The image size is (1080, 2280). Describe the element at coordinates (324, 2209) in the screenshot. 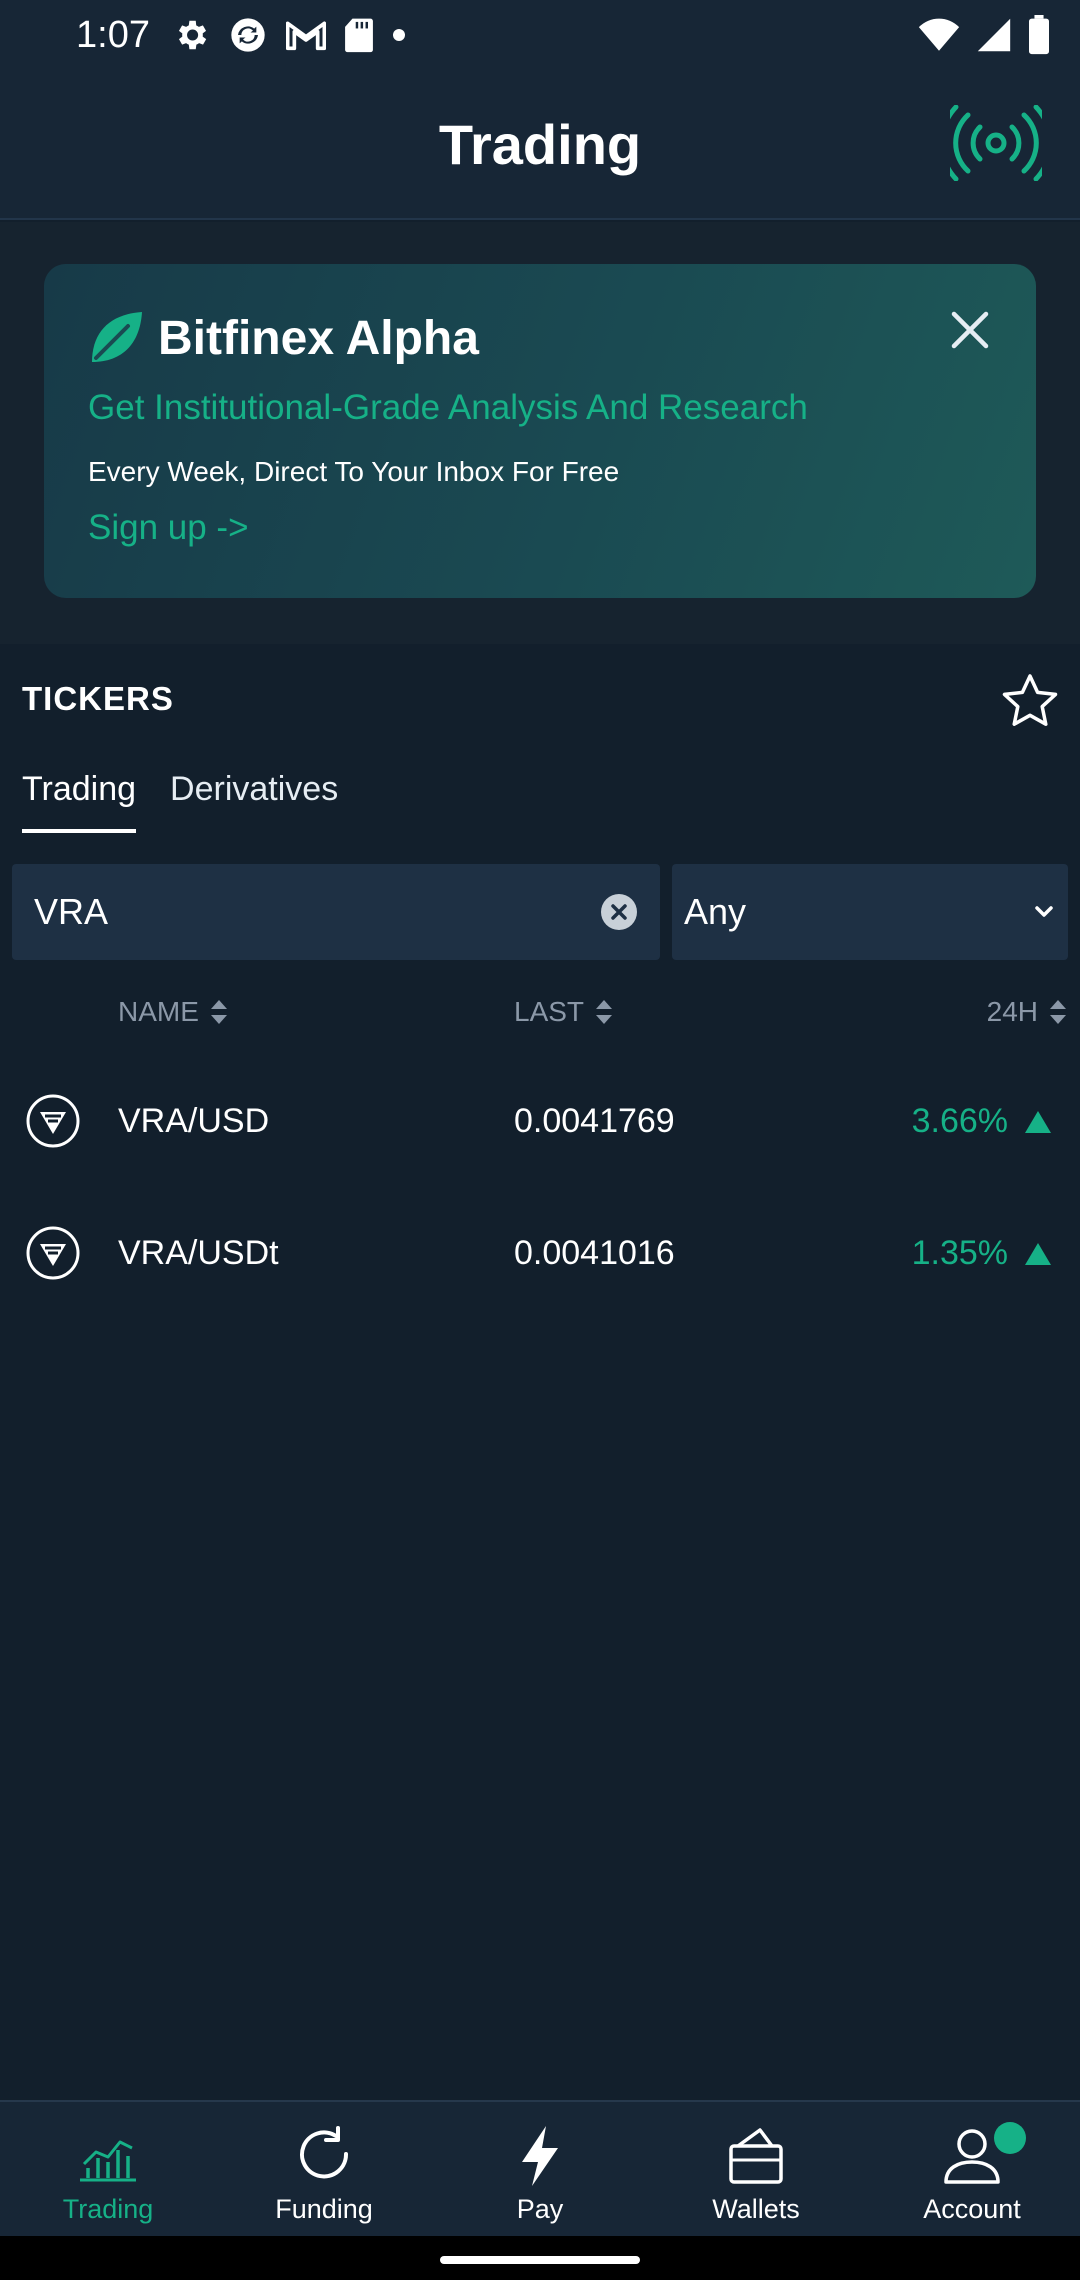

I see `nav-label: Funding` at that location.